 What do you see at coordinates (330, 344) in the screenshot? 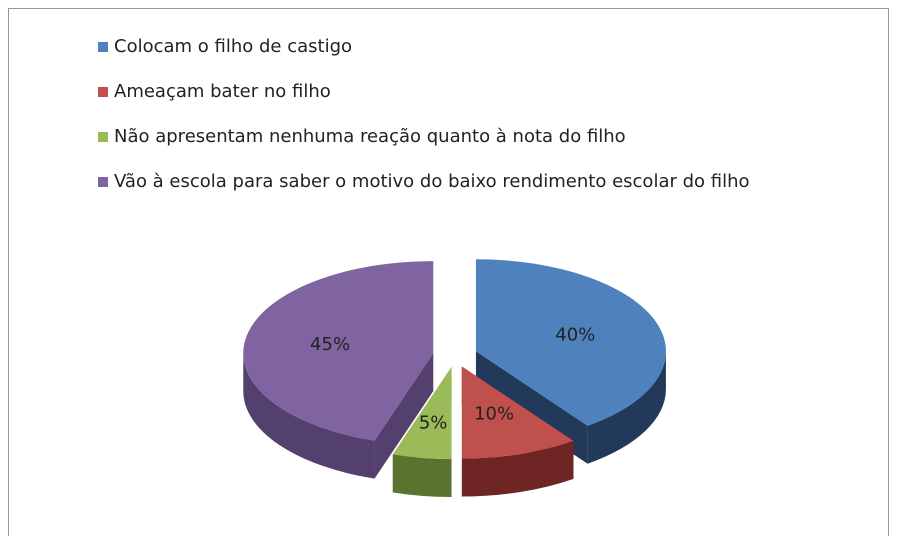
I see `data-label: 45%` at bounding box center [330, 344].